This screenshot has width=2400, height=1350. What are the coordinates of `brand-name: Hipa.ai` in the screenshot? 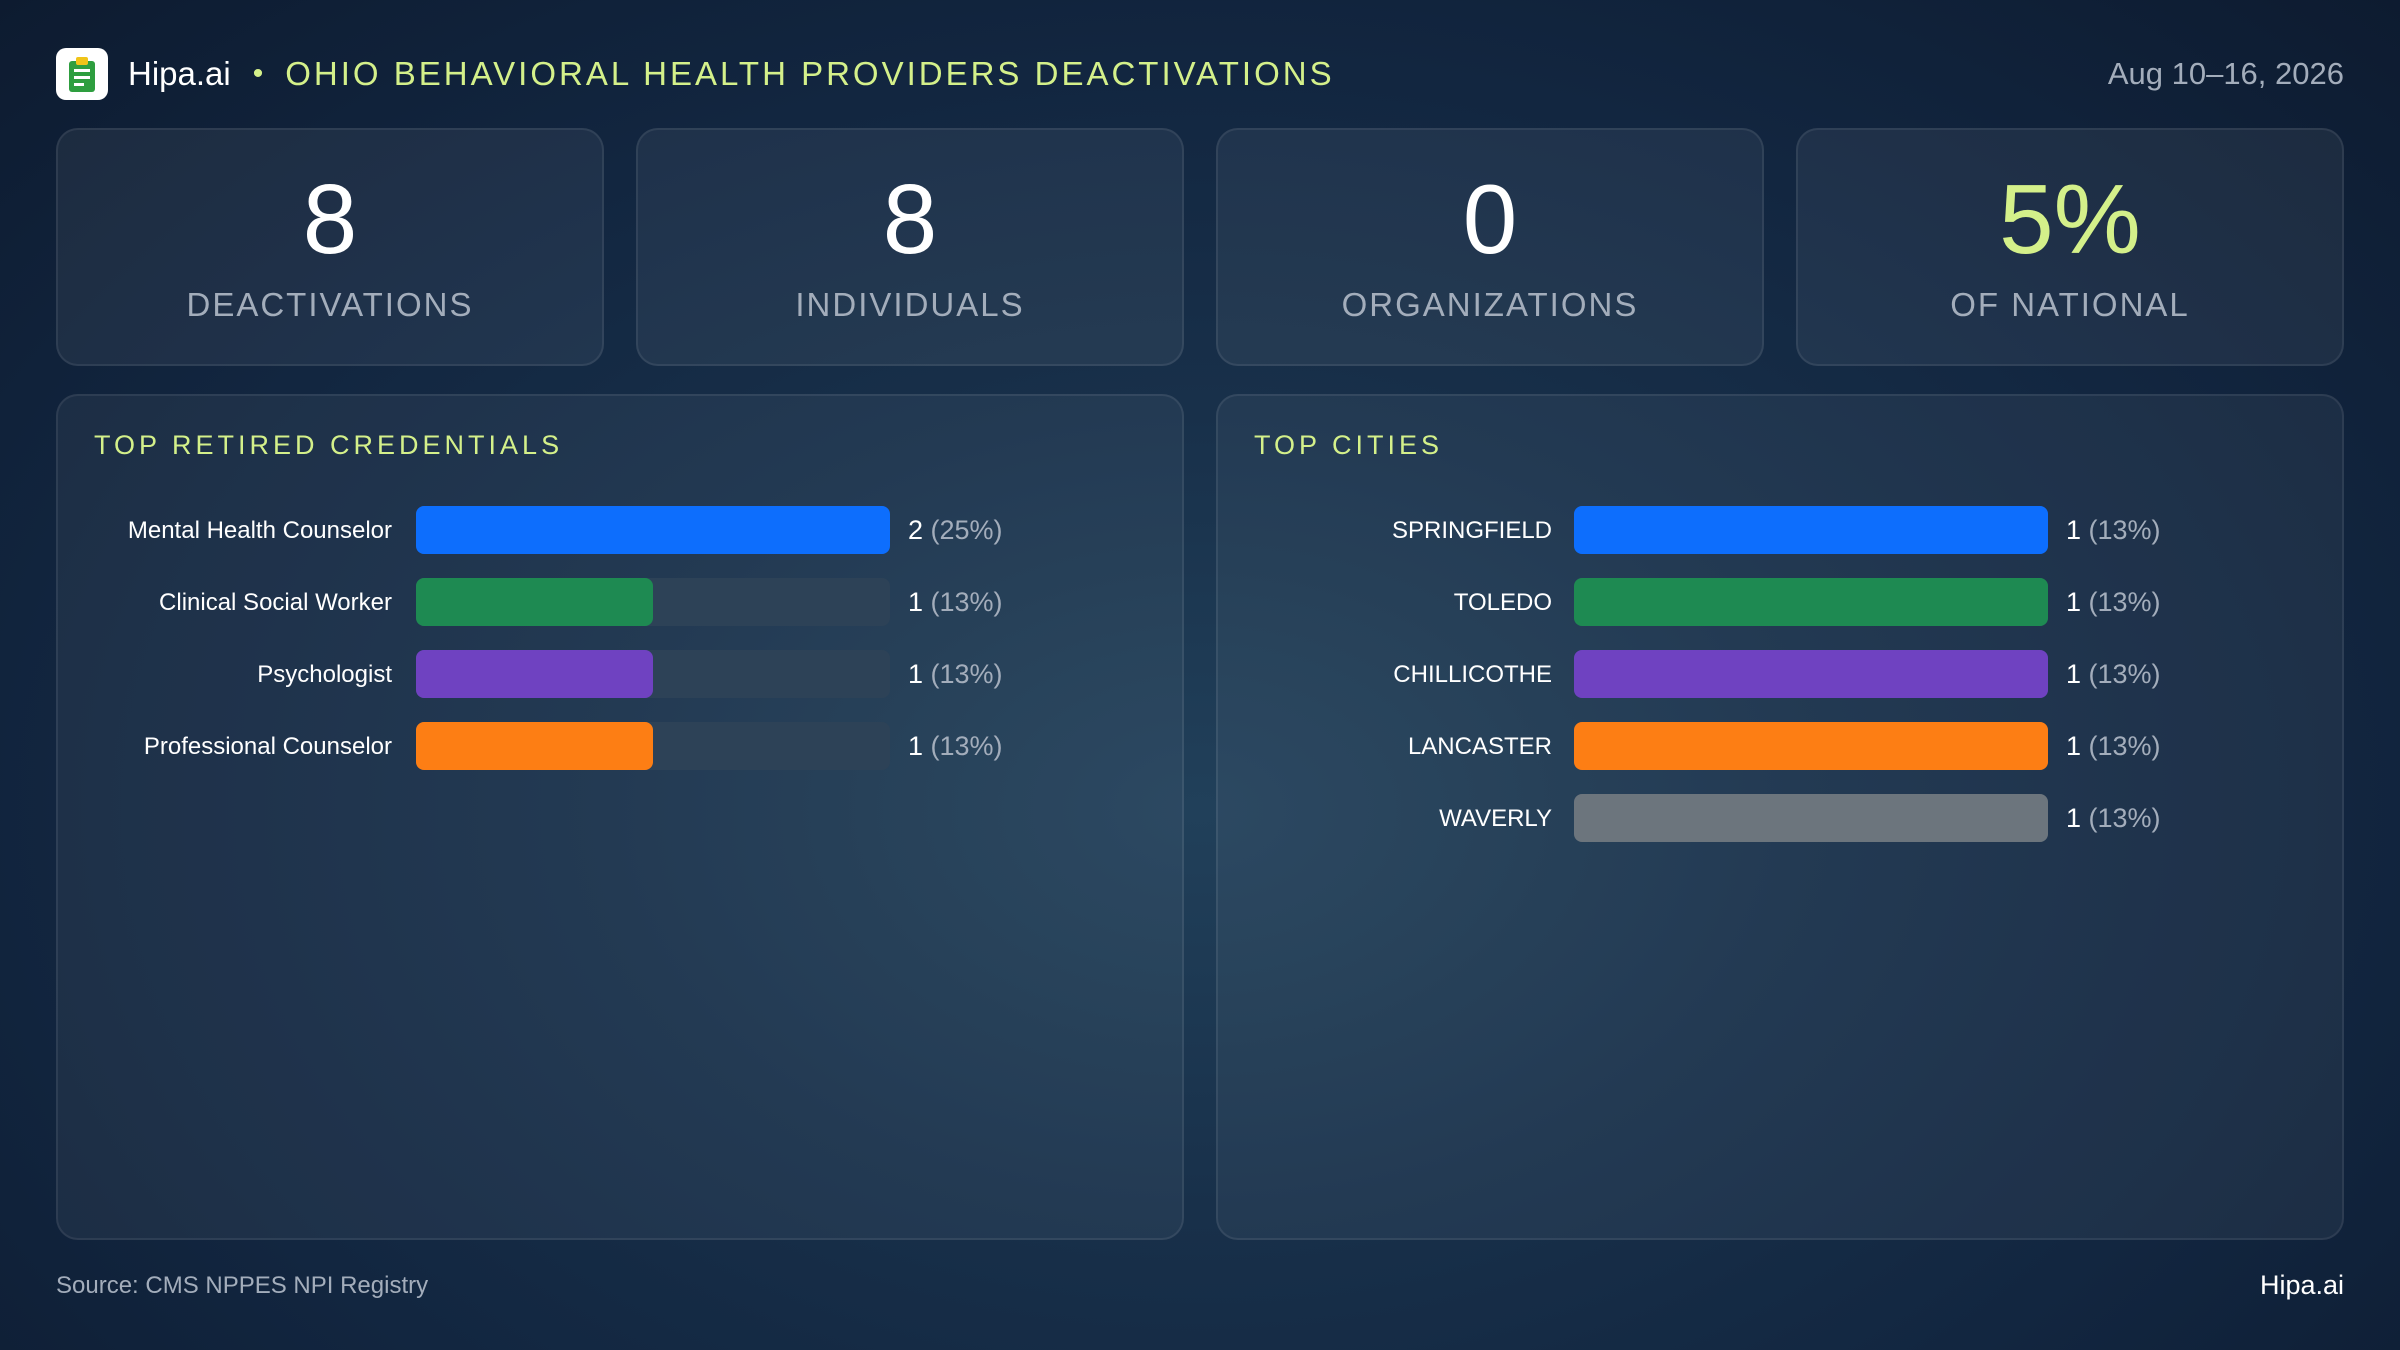 It's located at (179, 73).